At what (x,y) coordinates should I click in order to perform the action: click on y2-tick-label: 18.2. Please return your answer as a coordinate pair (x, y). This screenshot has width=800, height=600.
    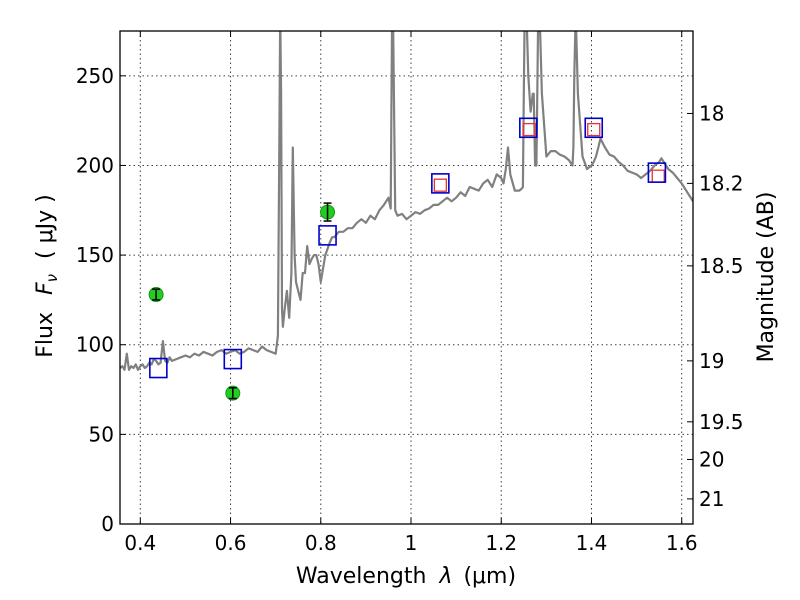
    Looking at the image, I should click on (721, 183).